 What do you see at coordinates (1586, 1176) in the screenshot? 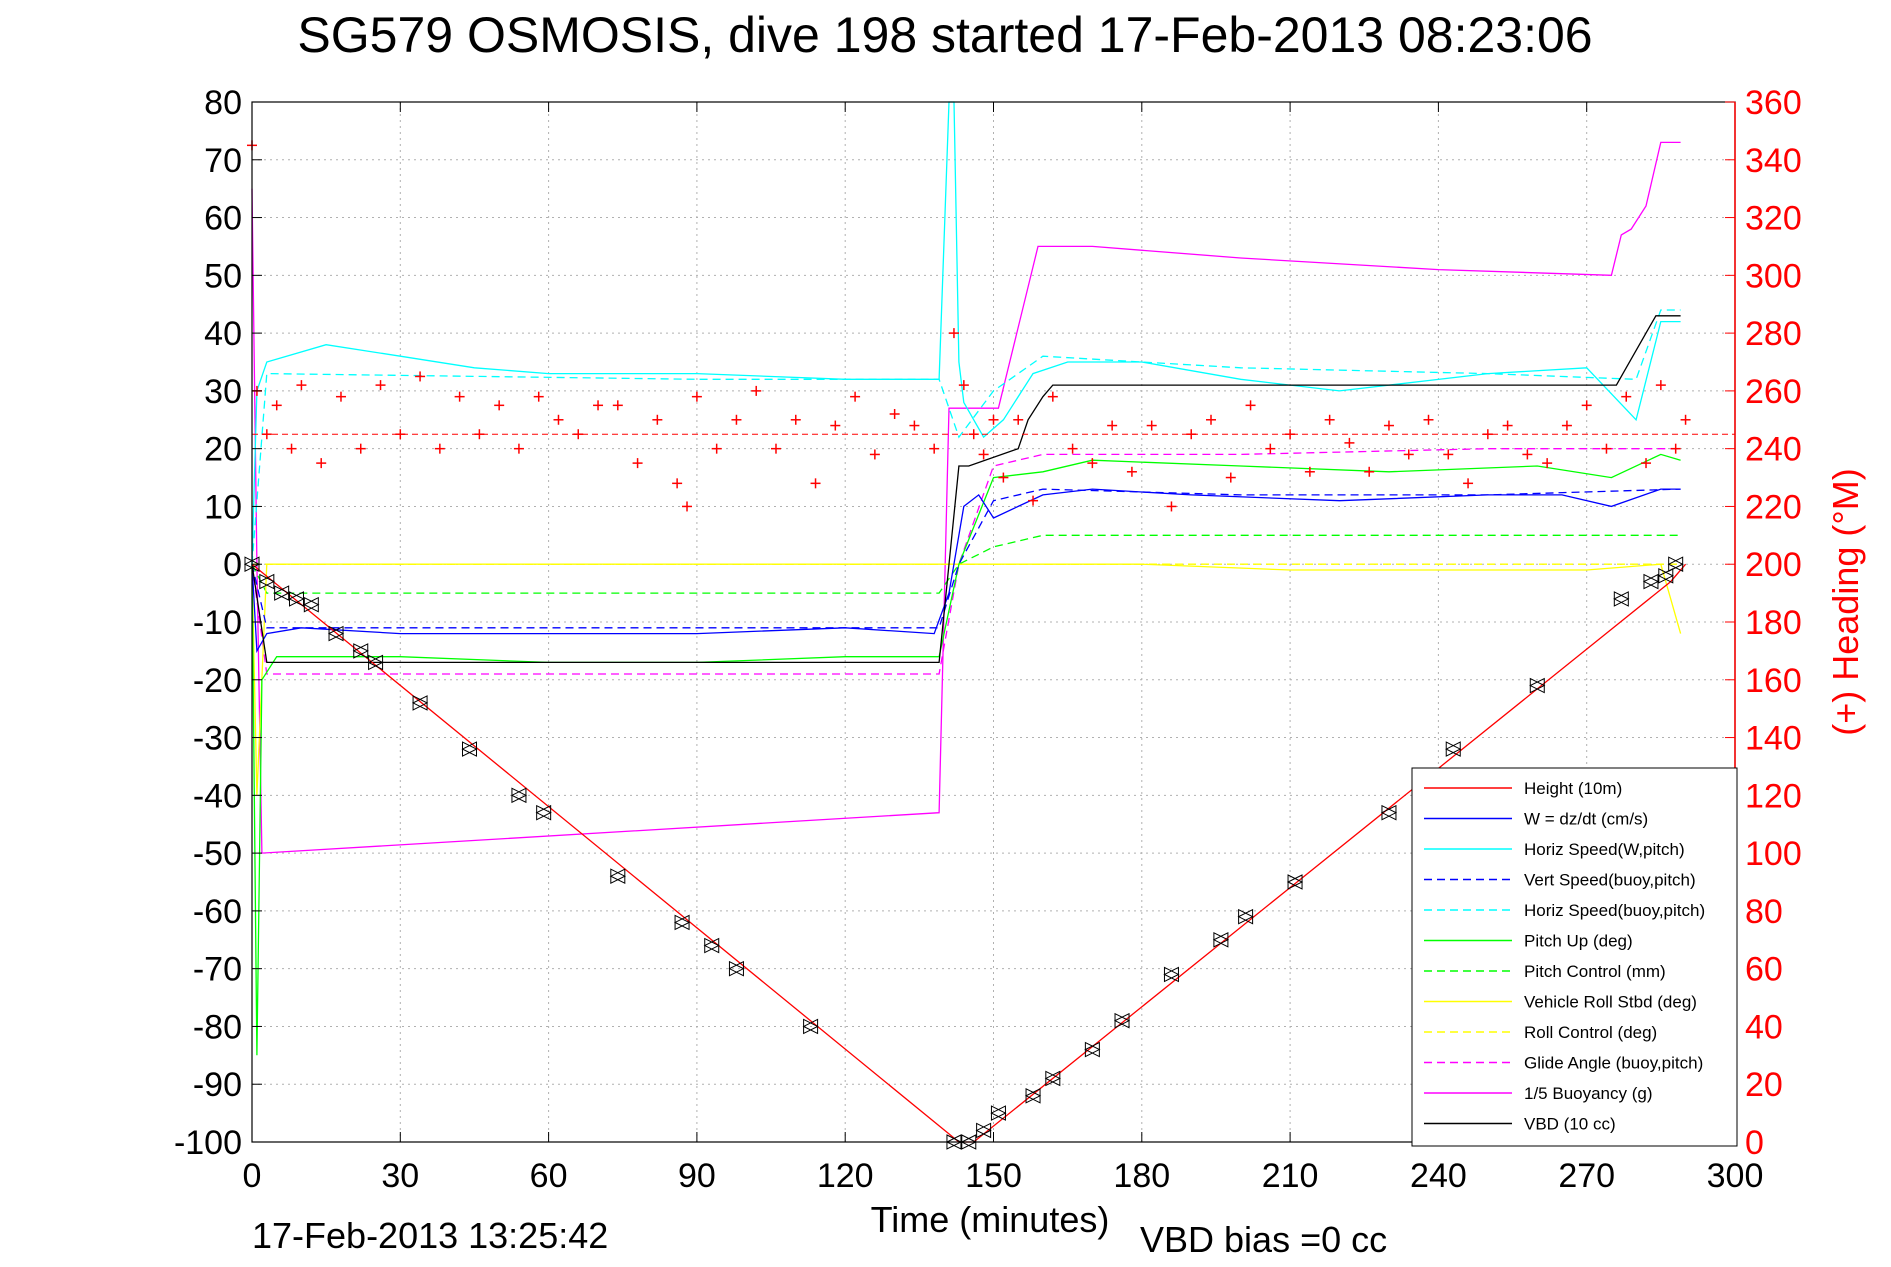
I see `x-tick-label: 270` at bounding box center [1586, 1176].